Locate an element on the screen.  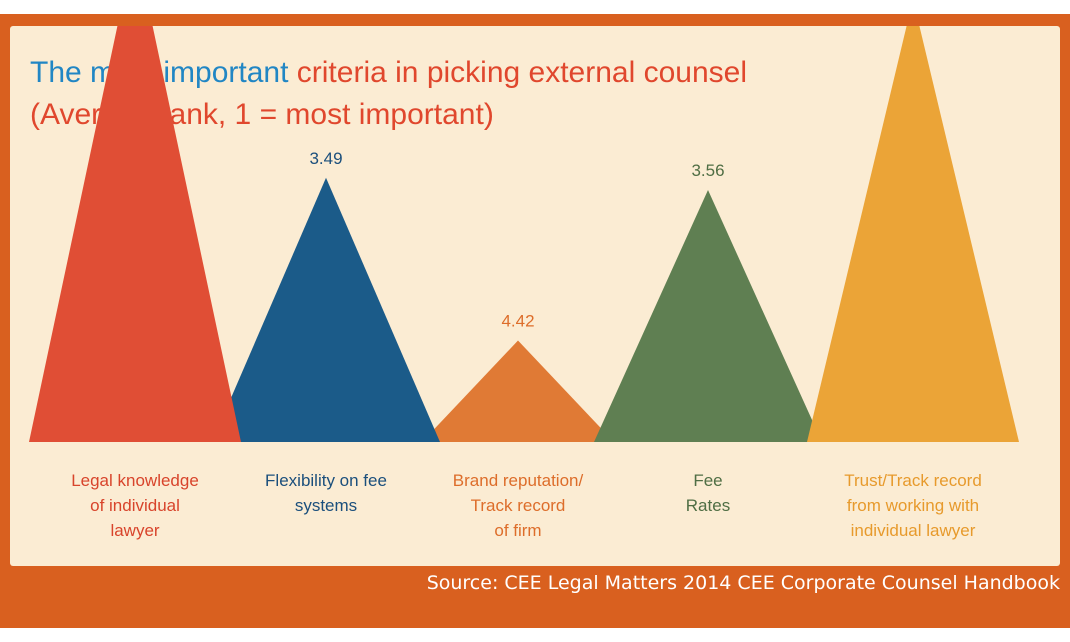
value-label-4: 3.56 is located at coordinates (707, 170).